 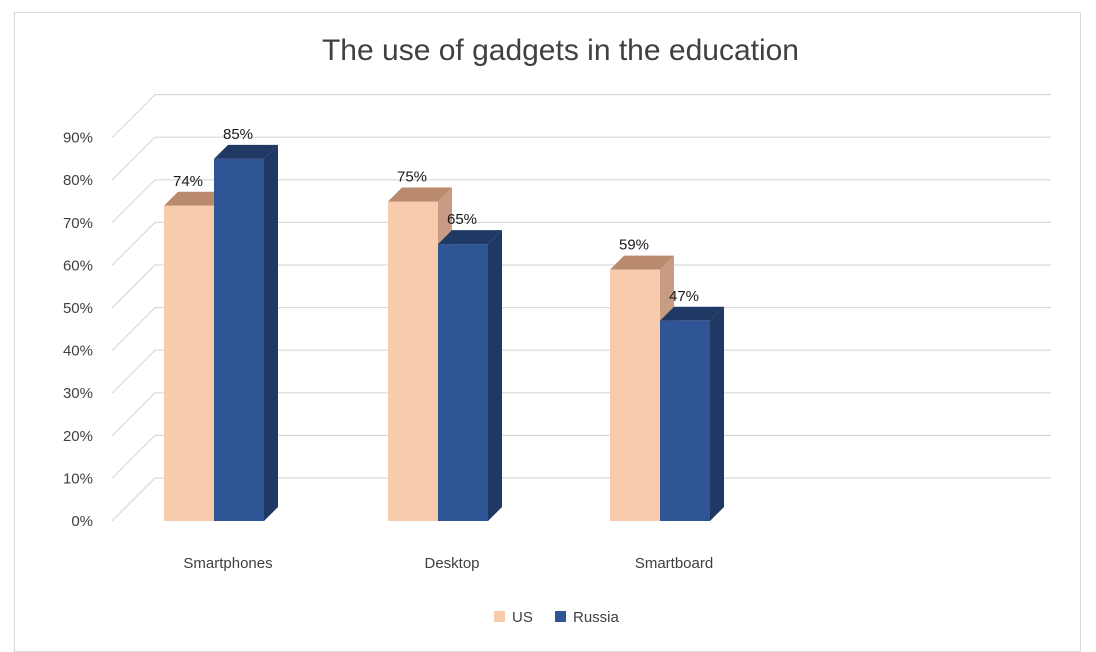 I want to click on legend-label: US, so click(x=522, y=617).